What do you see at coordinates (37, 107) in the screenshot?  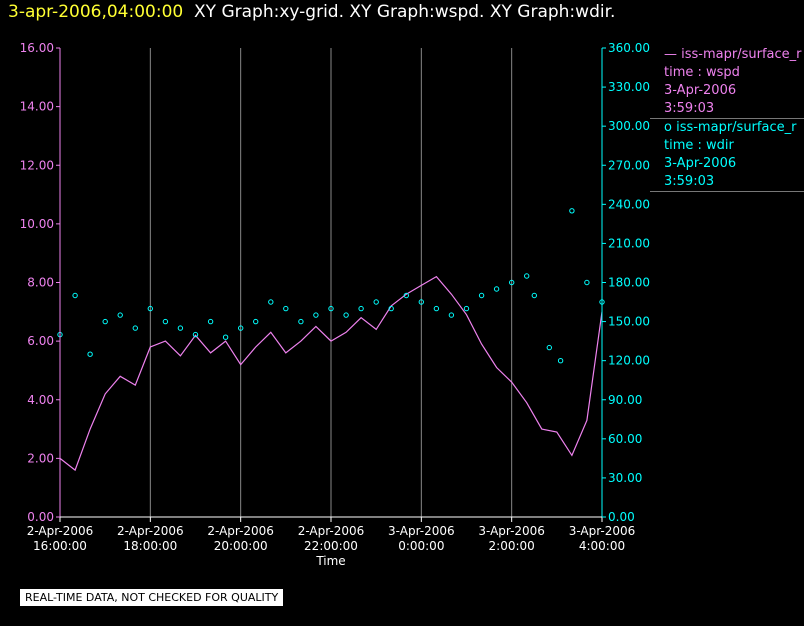 I see `y-left-tick-label: 14.00` at bounding box center [37, 107].